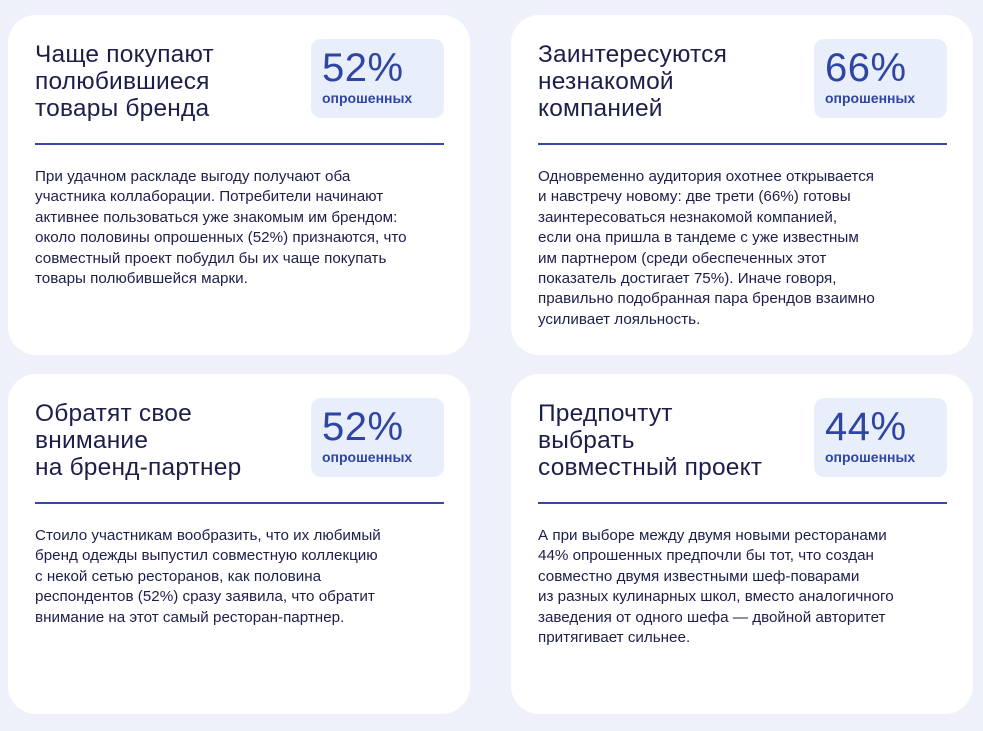  What do you see at coordinates (633, 81) in the screenshot?
I see `card-title: Заинтересуются незнакомой компанией` at bounding box center [633, 81].